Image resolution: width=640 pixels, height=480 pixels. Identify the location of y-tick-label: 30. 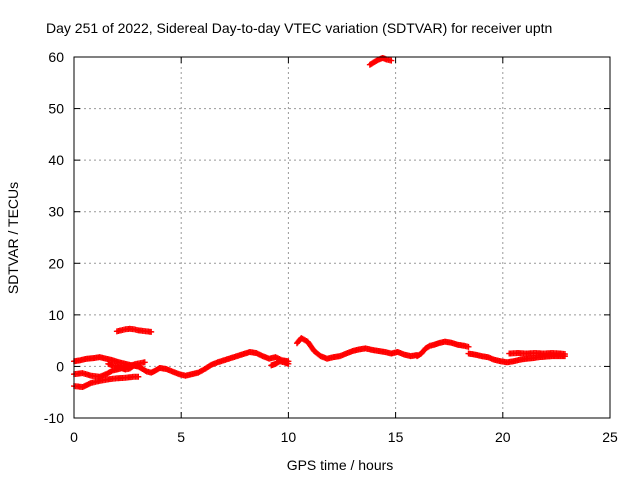
(56, 212).